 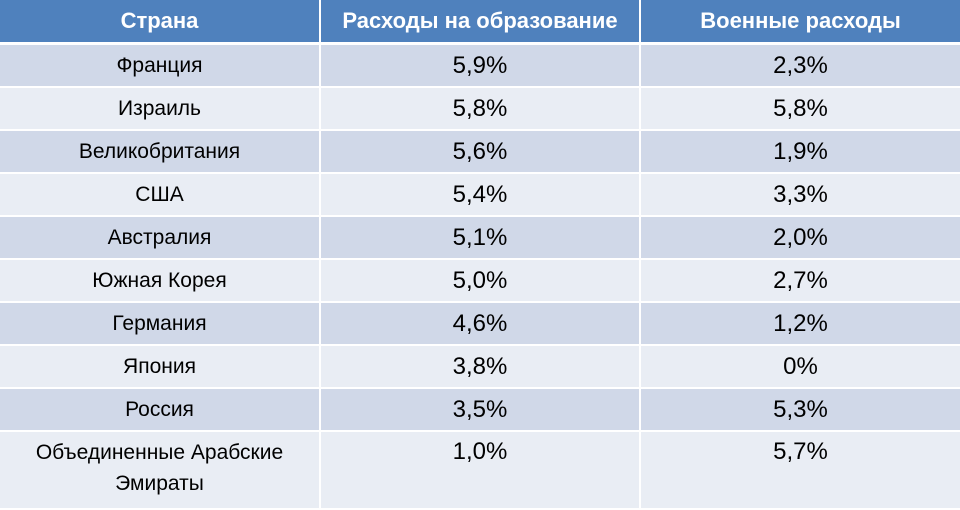 What do you see at coordinates (800, 367) in the screenshot?
I see `military-cell: 0%` at bounding box center [800, 367].